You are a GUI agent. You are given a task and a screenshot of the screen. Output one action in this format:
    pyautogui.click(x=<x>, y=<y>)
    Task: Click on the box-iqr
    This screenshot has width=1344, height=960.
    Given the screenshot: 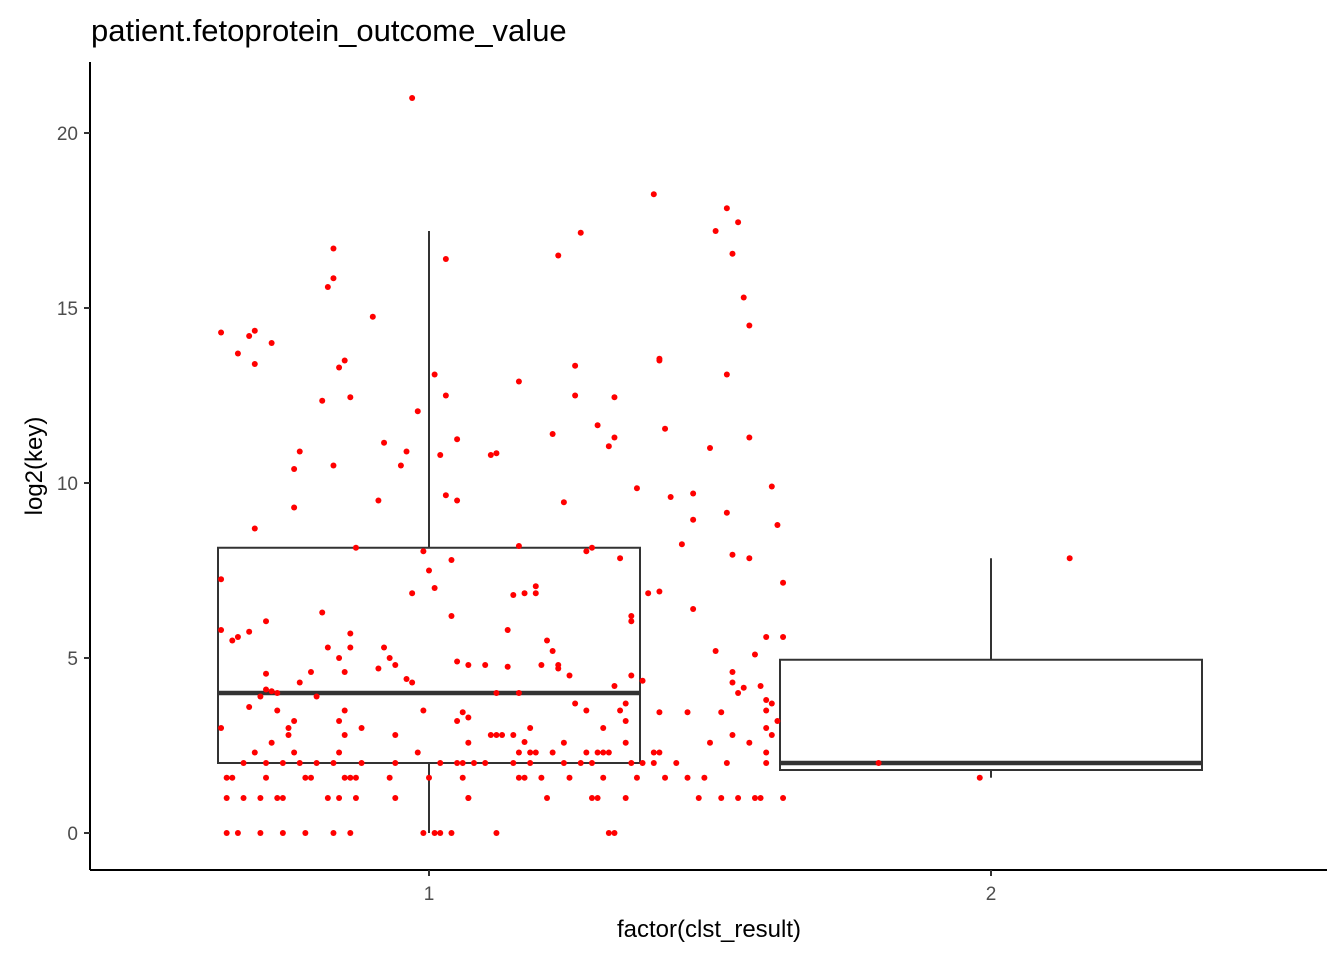 What is the action you would take?
    pyautogui.click(x=991, y=714)
    